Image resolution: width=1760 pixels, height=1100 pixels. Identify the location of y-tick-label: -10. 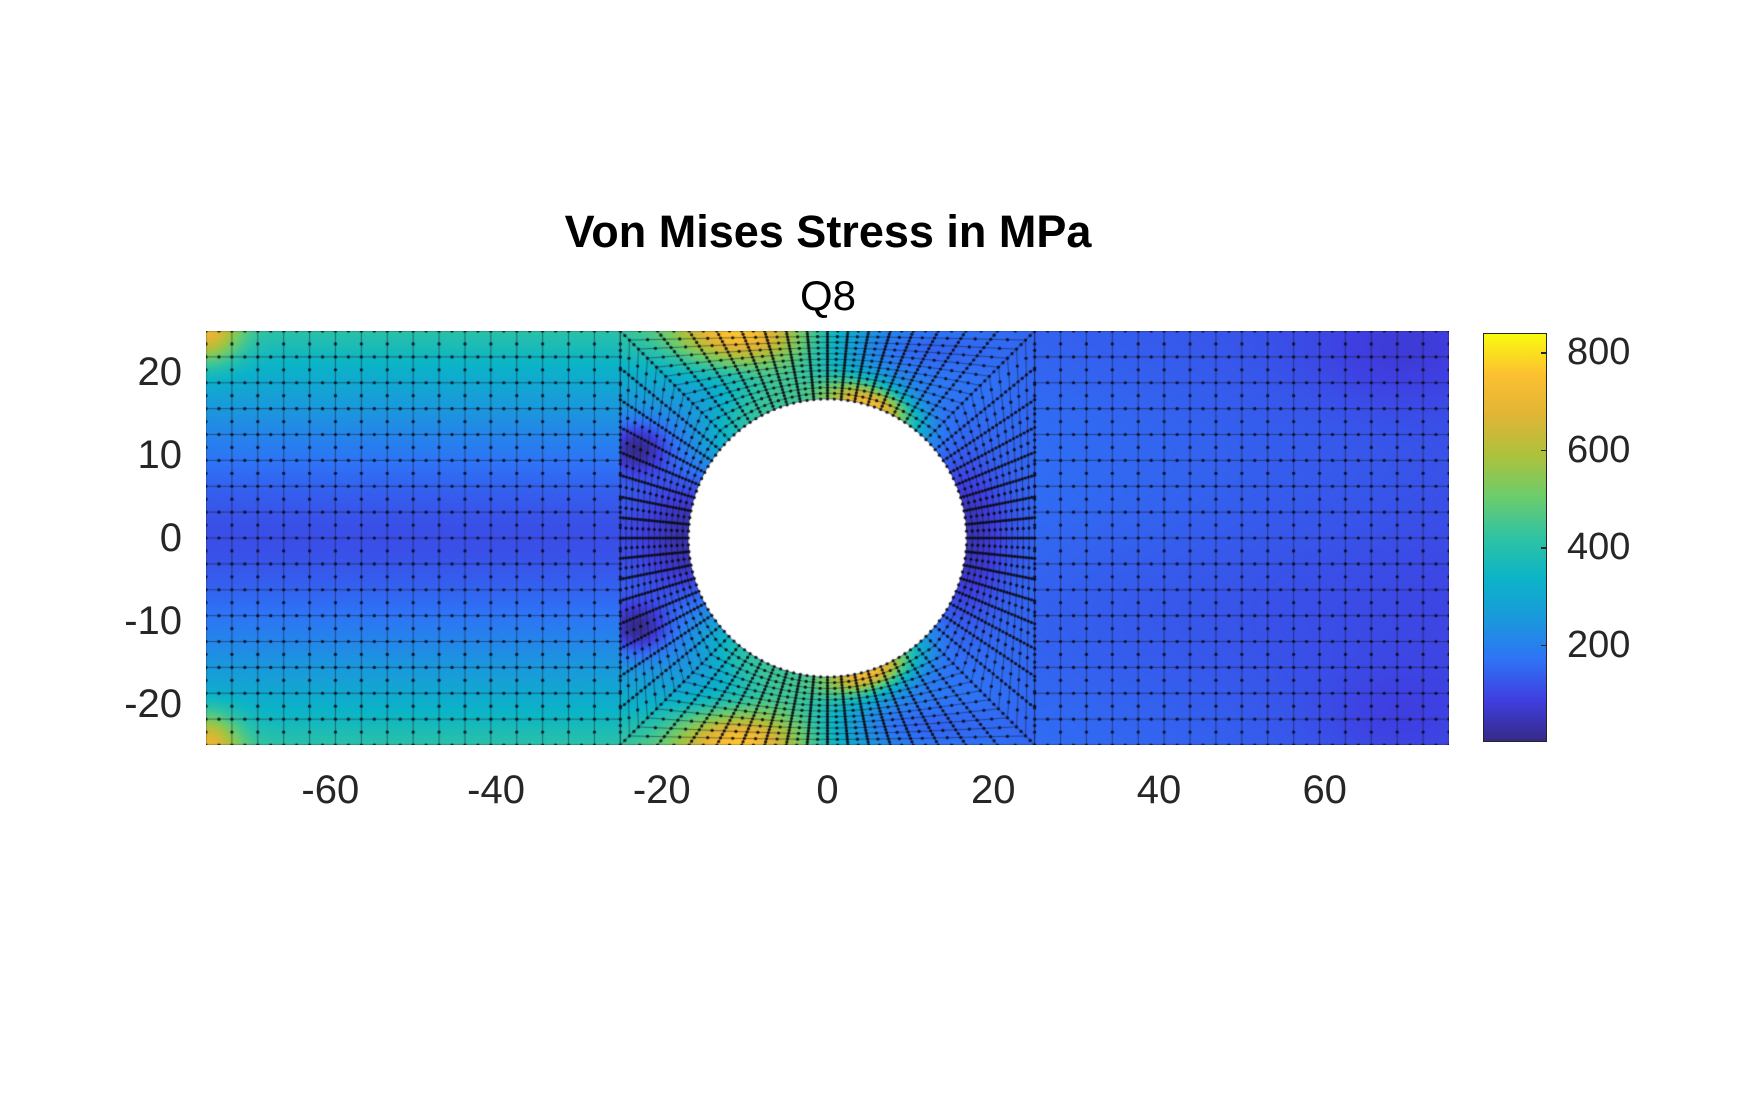
(153, 620).